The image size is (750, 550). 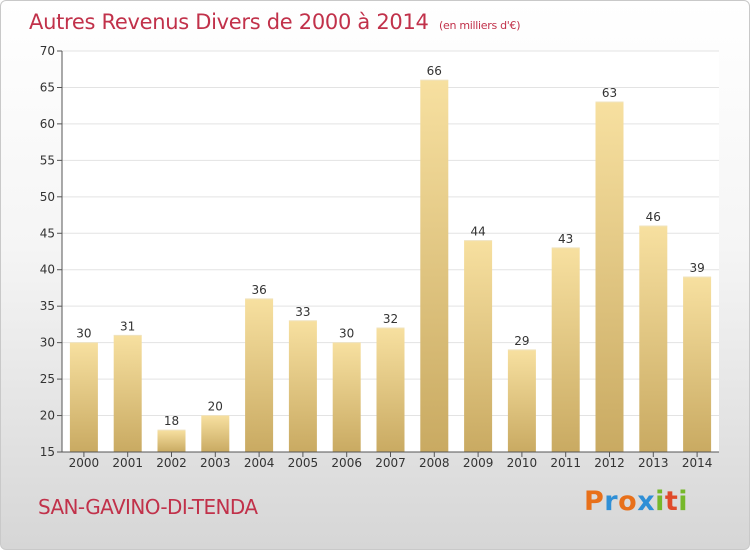 What do you see at coordinates (47, 452) in the screenshot?
I see `y-tick-label: 15` at bounding box center [47, 452].